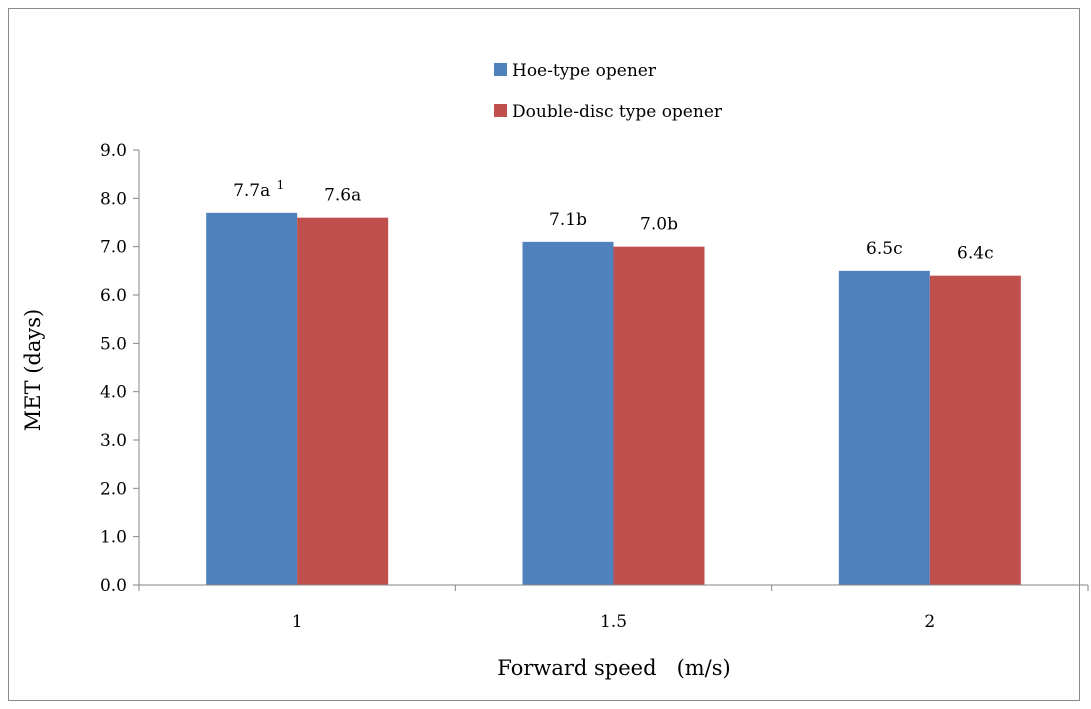 This screenshot has width=1091, height=709. Describe the element at coordinates (975, 254) in the screenshot. I see `data-label: 6.4c` at that location.